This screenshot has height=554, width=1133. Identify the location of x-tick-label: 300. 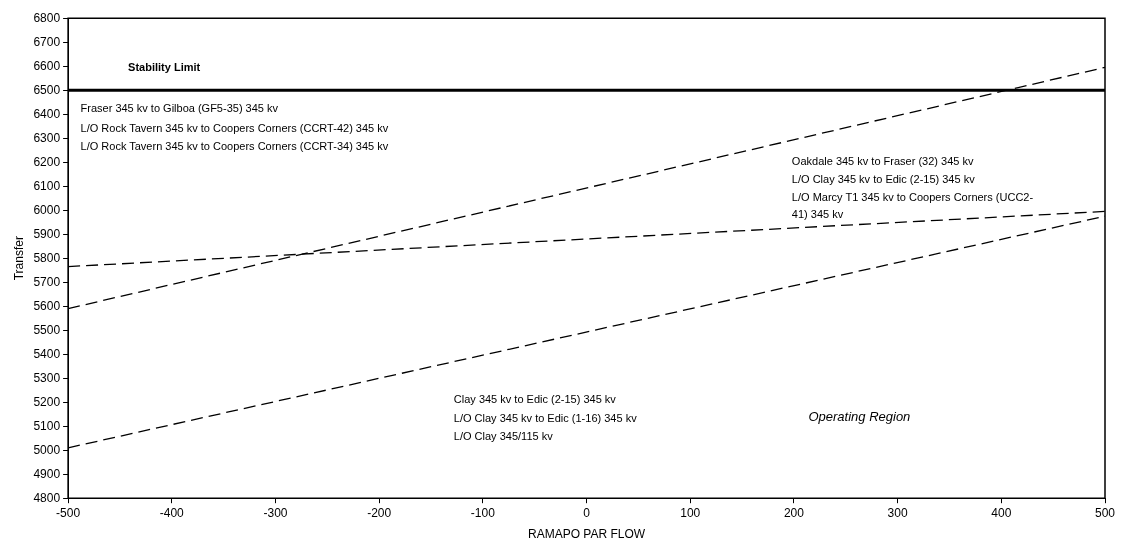
(897, 512).